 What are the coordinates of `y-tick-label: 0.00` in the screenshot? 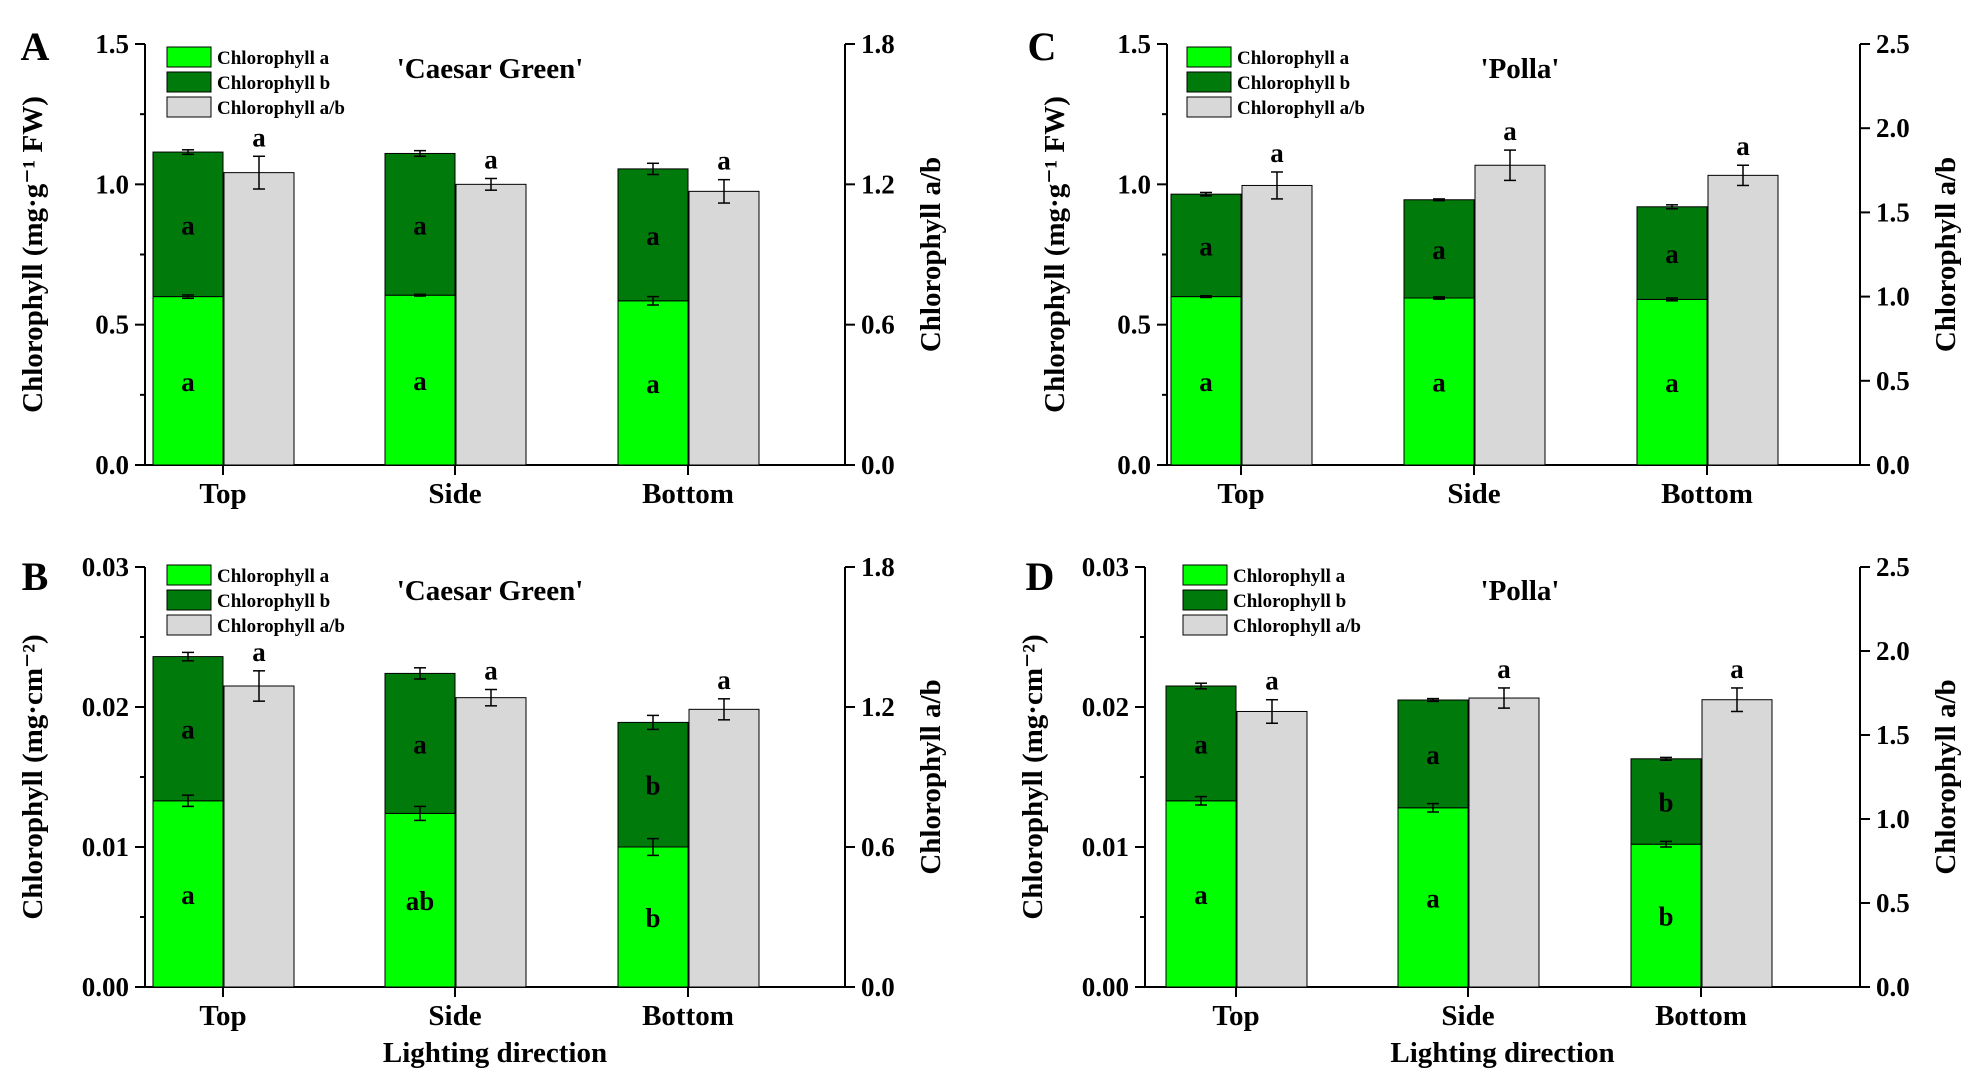 It's located at (105, 987).